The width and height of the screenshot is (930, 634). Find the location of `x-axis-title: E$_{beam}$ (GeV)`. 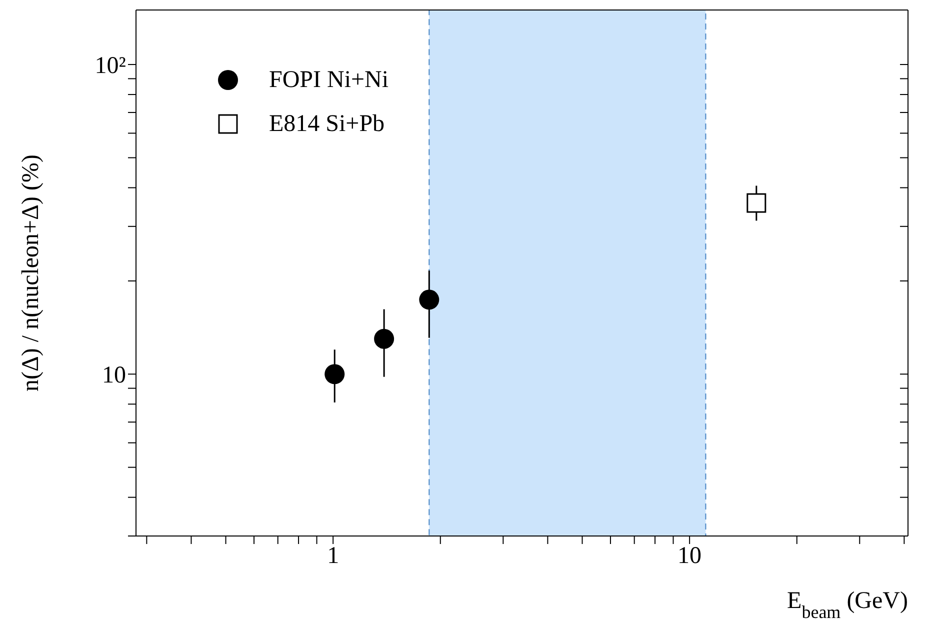

x-axis-title: E$_{beam}$ (GeV) is located at coordinates (847, 605).